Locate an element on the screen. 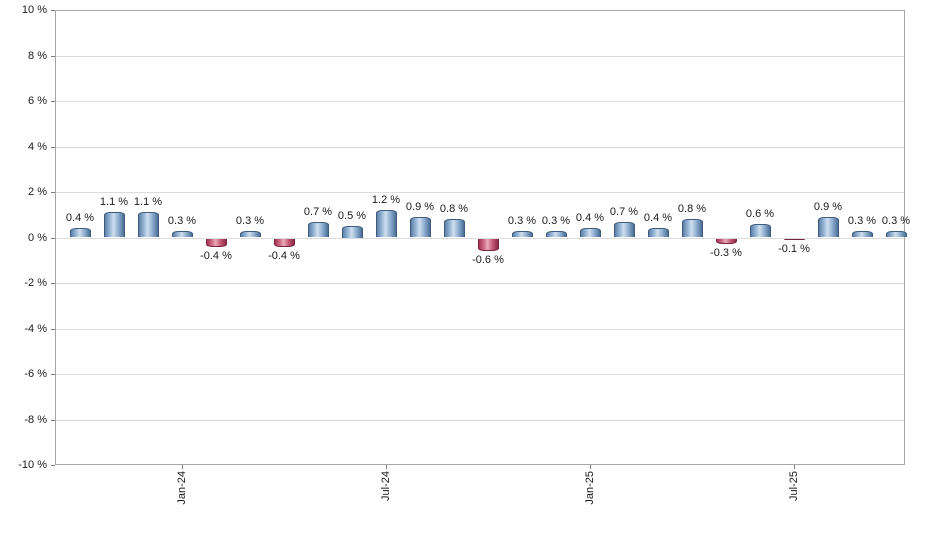  x-axis-label: Jan-25 is located at coordinates (590, 488).